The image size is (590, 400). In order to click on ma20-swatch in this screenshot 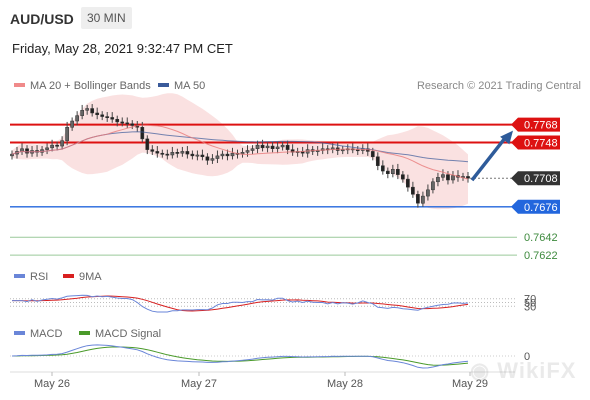, I will do `click(19, 85)`.